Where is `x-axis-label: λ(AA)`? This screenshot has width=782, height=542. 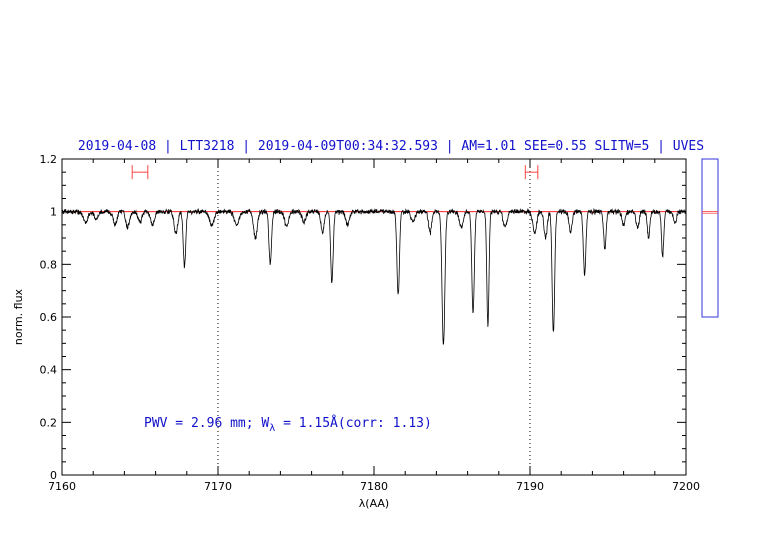 x-axis-label: λ(AA) is located at coordinates (374, 503).